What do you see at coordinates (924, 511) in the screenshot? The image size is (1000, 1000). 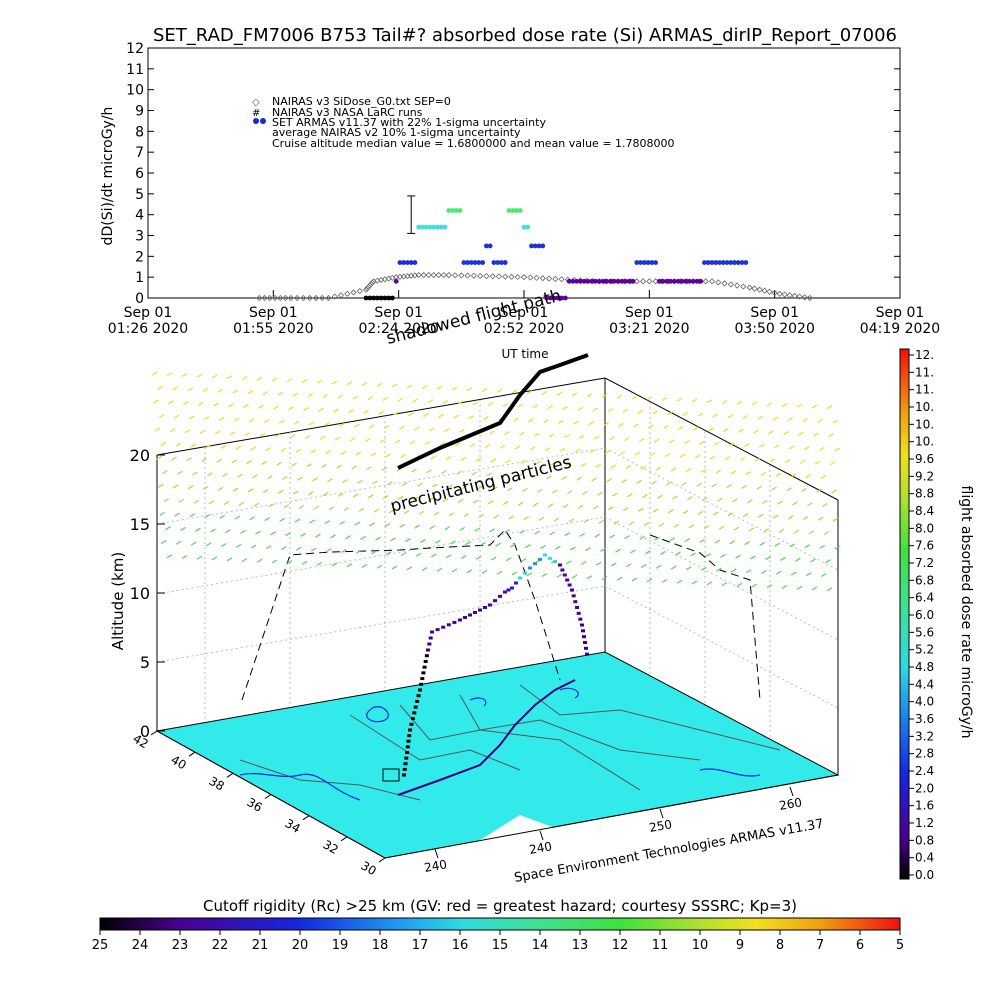 I see `right-colorbar-tick-label: 8.4` at bounding box center [924, 511].